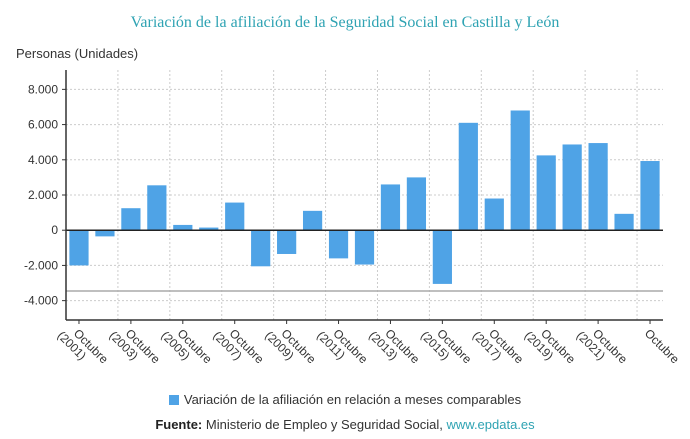  What do you see at coordinates (342, 347) in the screenshot?
I see `x-tick-label: Octubre(2011)` at bounding box center [342, 347].